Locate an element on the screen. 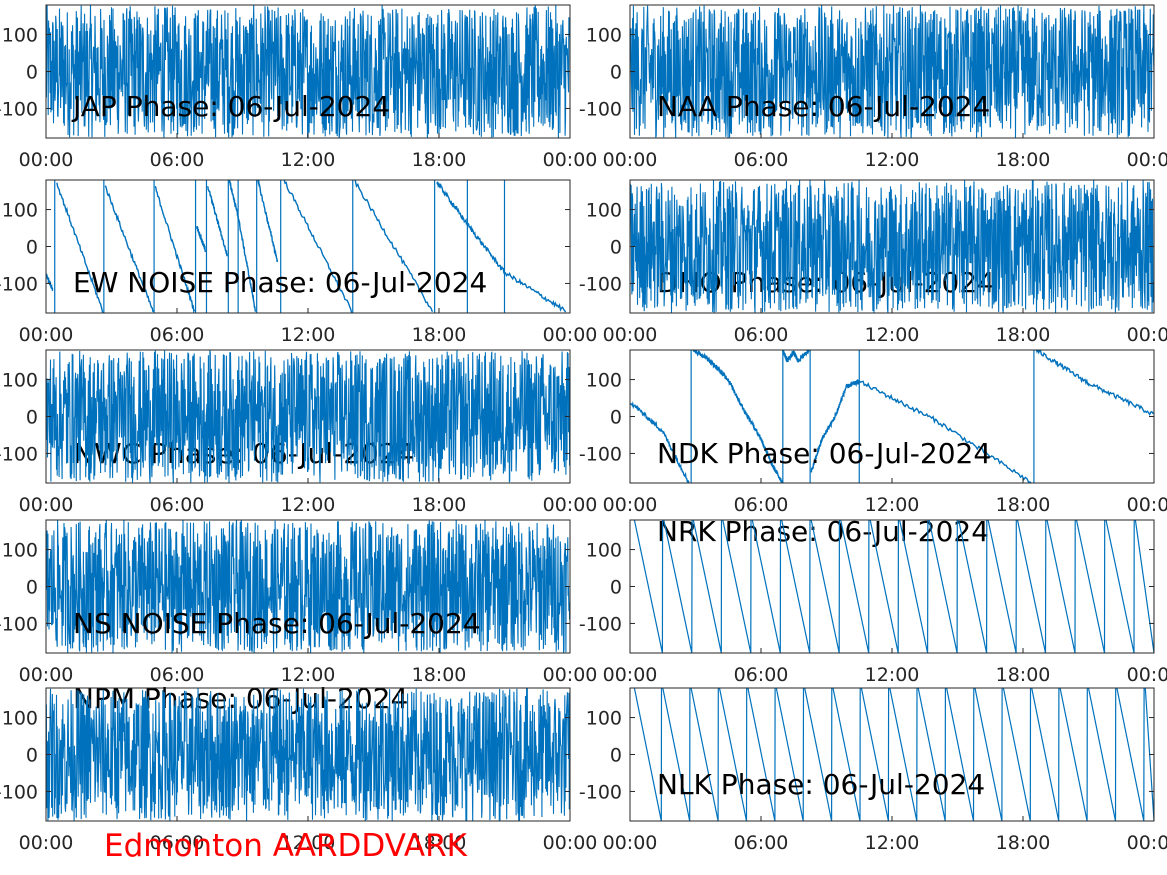 This screenshot has height=875, width=1167. panel-title: NDK Phase: 06-Jul-2024 is located at coordinates (824, 453).